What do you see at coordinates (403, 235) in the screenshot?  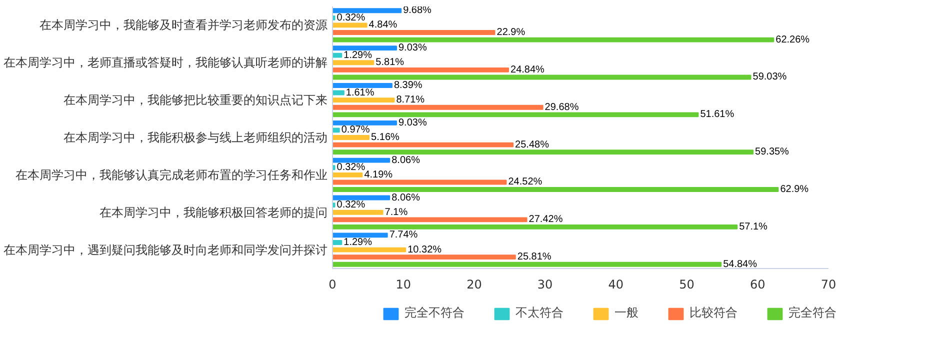 I see `data-label: 7.74%` at bounding box center [403, 235].